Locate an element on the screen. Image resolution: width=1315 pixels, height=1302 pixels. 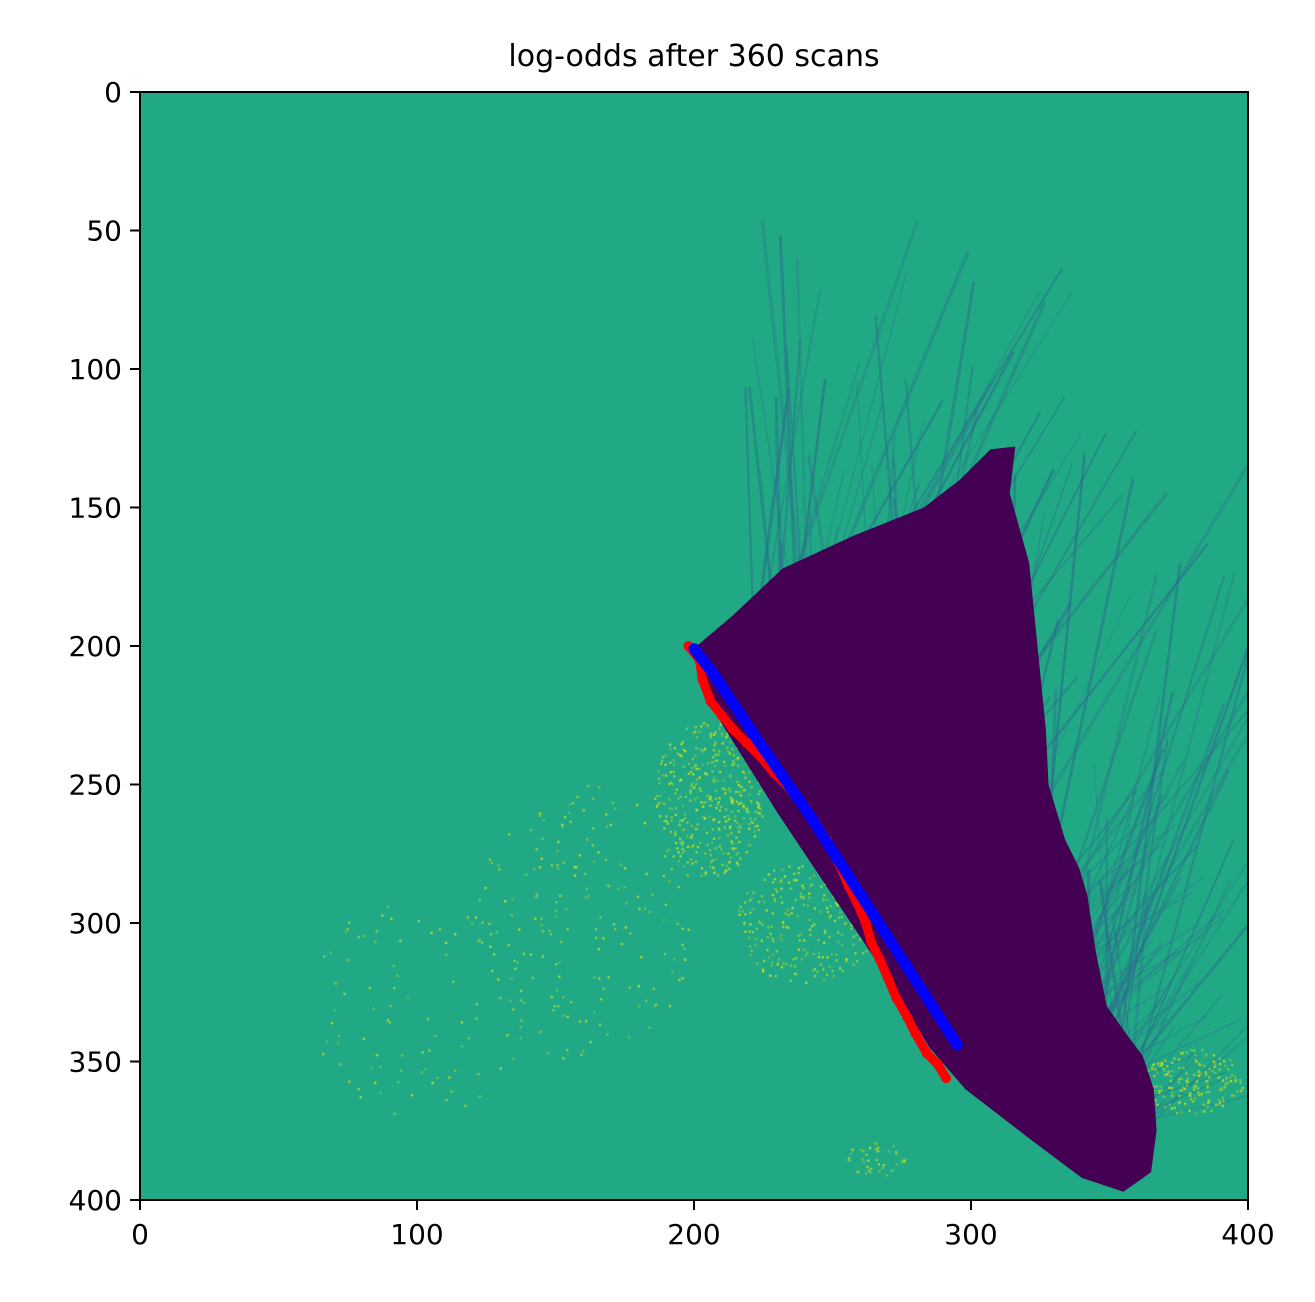
y-tick-label: 200 is located at coordinates (95, 646).